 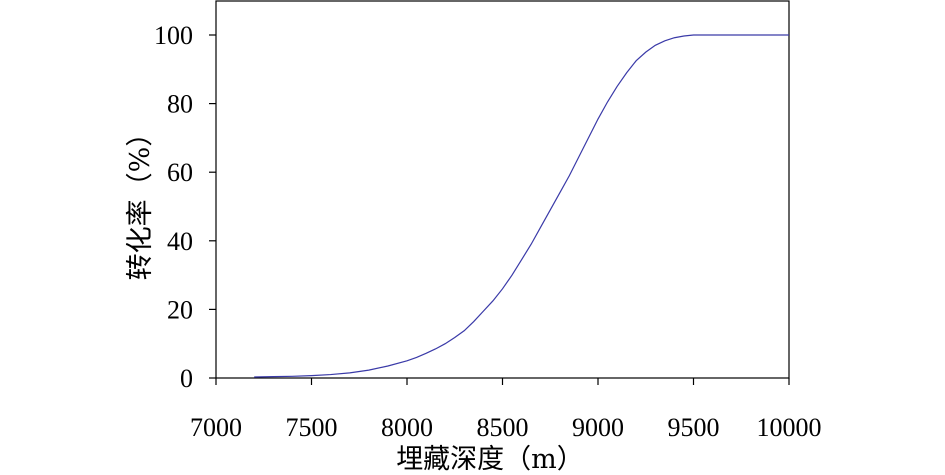 What do you see at coordinates (216, 427) in the screenshot?
I see `x-tick-label: 7000` at bounding box center [216, 427].